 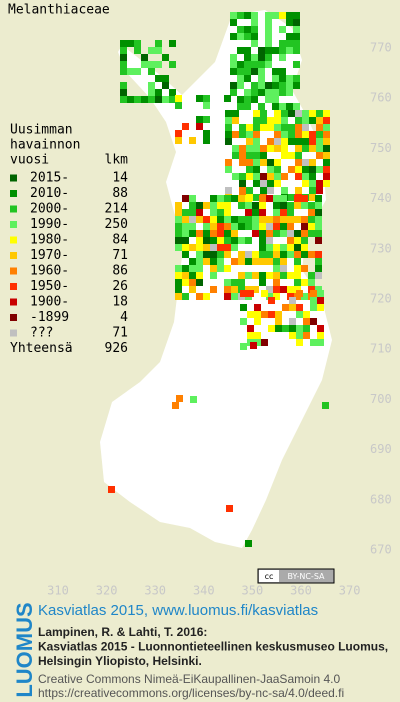 I want to click on legend-count: 86, so click(x=120, y=271).